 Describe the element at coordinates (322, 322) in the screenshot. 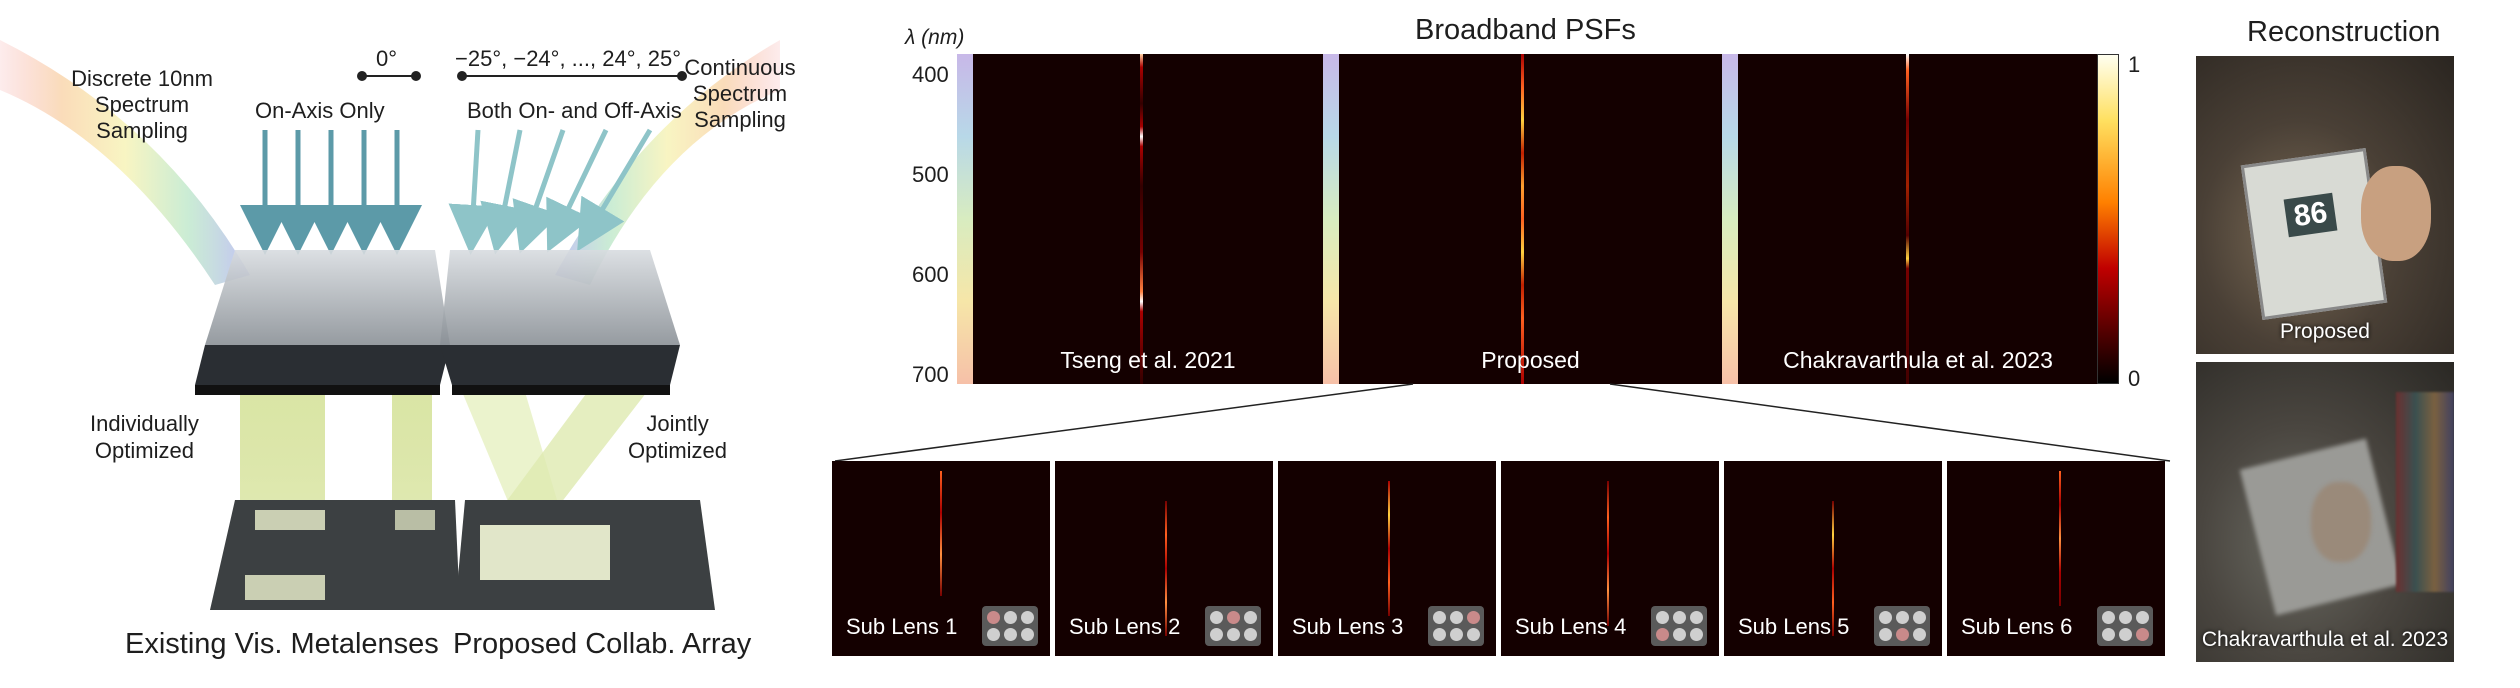

I see `metalens-left` at that location.